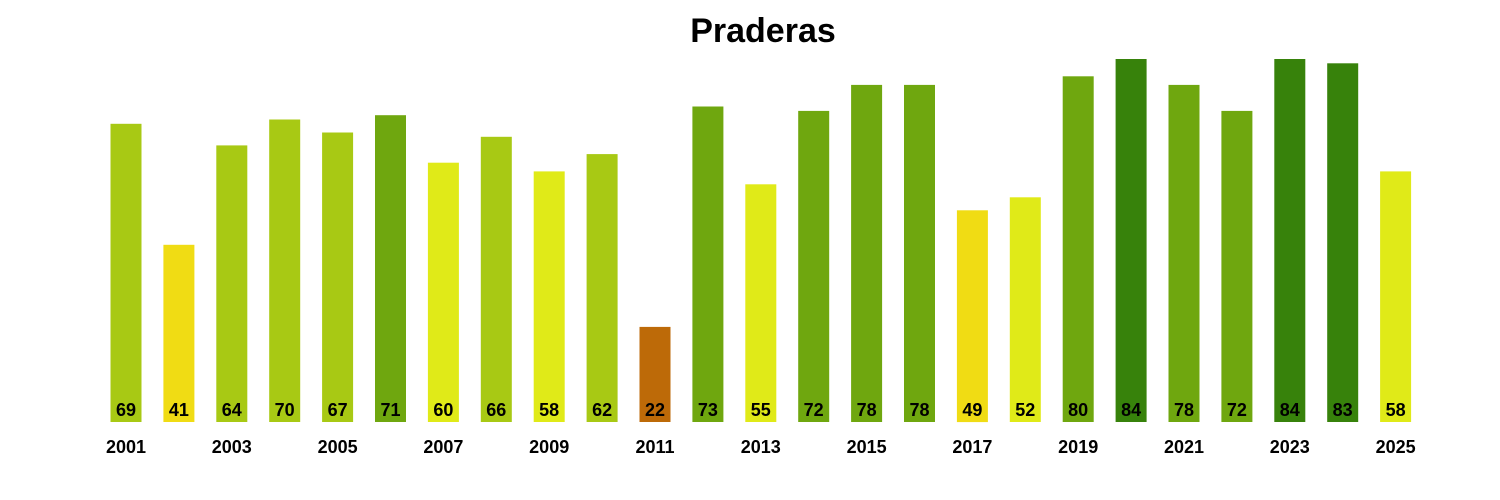 This screenshot has width=1500, height=500. What do you see at coordinates (602, 288) in the screenshot?
I see `bar-2010` at bounding box center [602, 288].